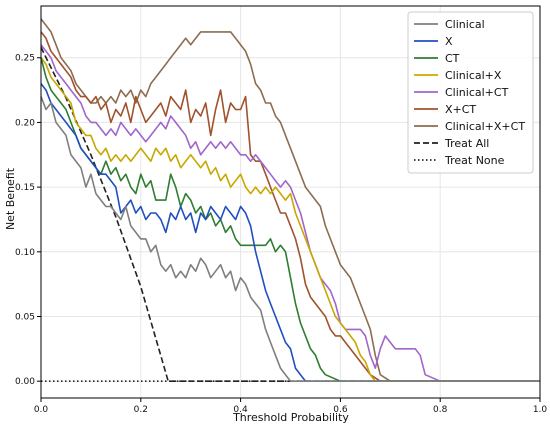  What do you see at coordinates (449, 41) in the screenshot?
I see `legend-label: X` at bounding box center [449, 41].